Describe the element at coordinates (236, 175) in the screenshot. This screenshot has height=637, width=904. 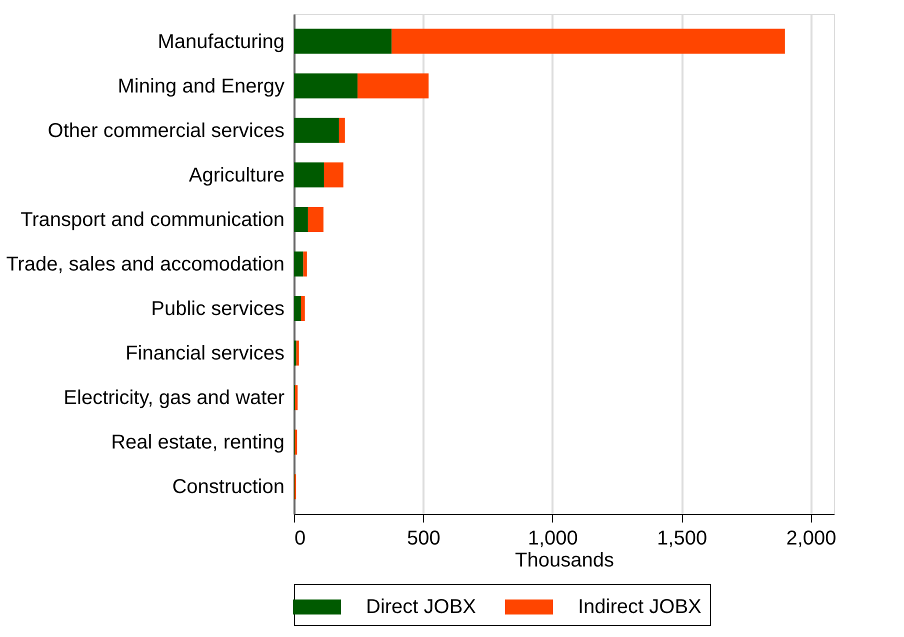
I see `y-tick-label: Agriculture` at that location.